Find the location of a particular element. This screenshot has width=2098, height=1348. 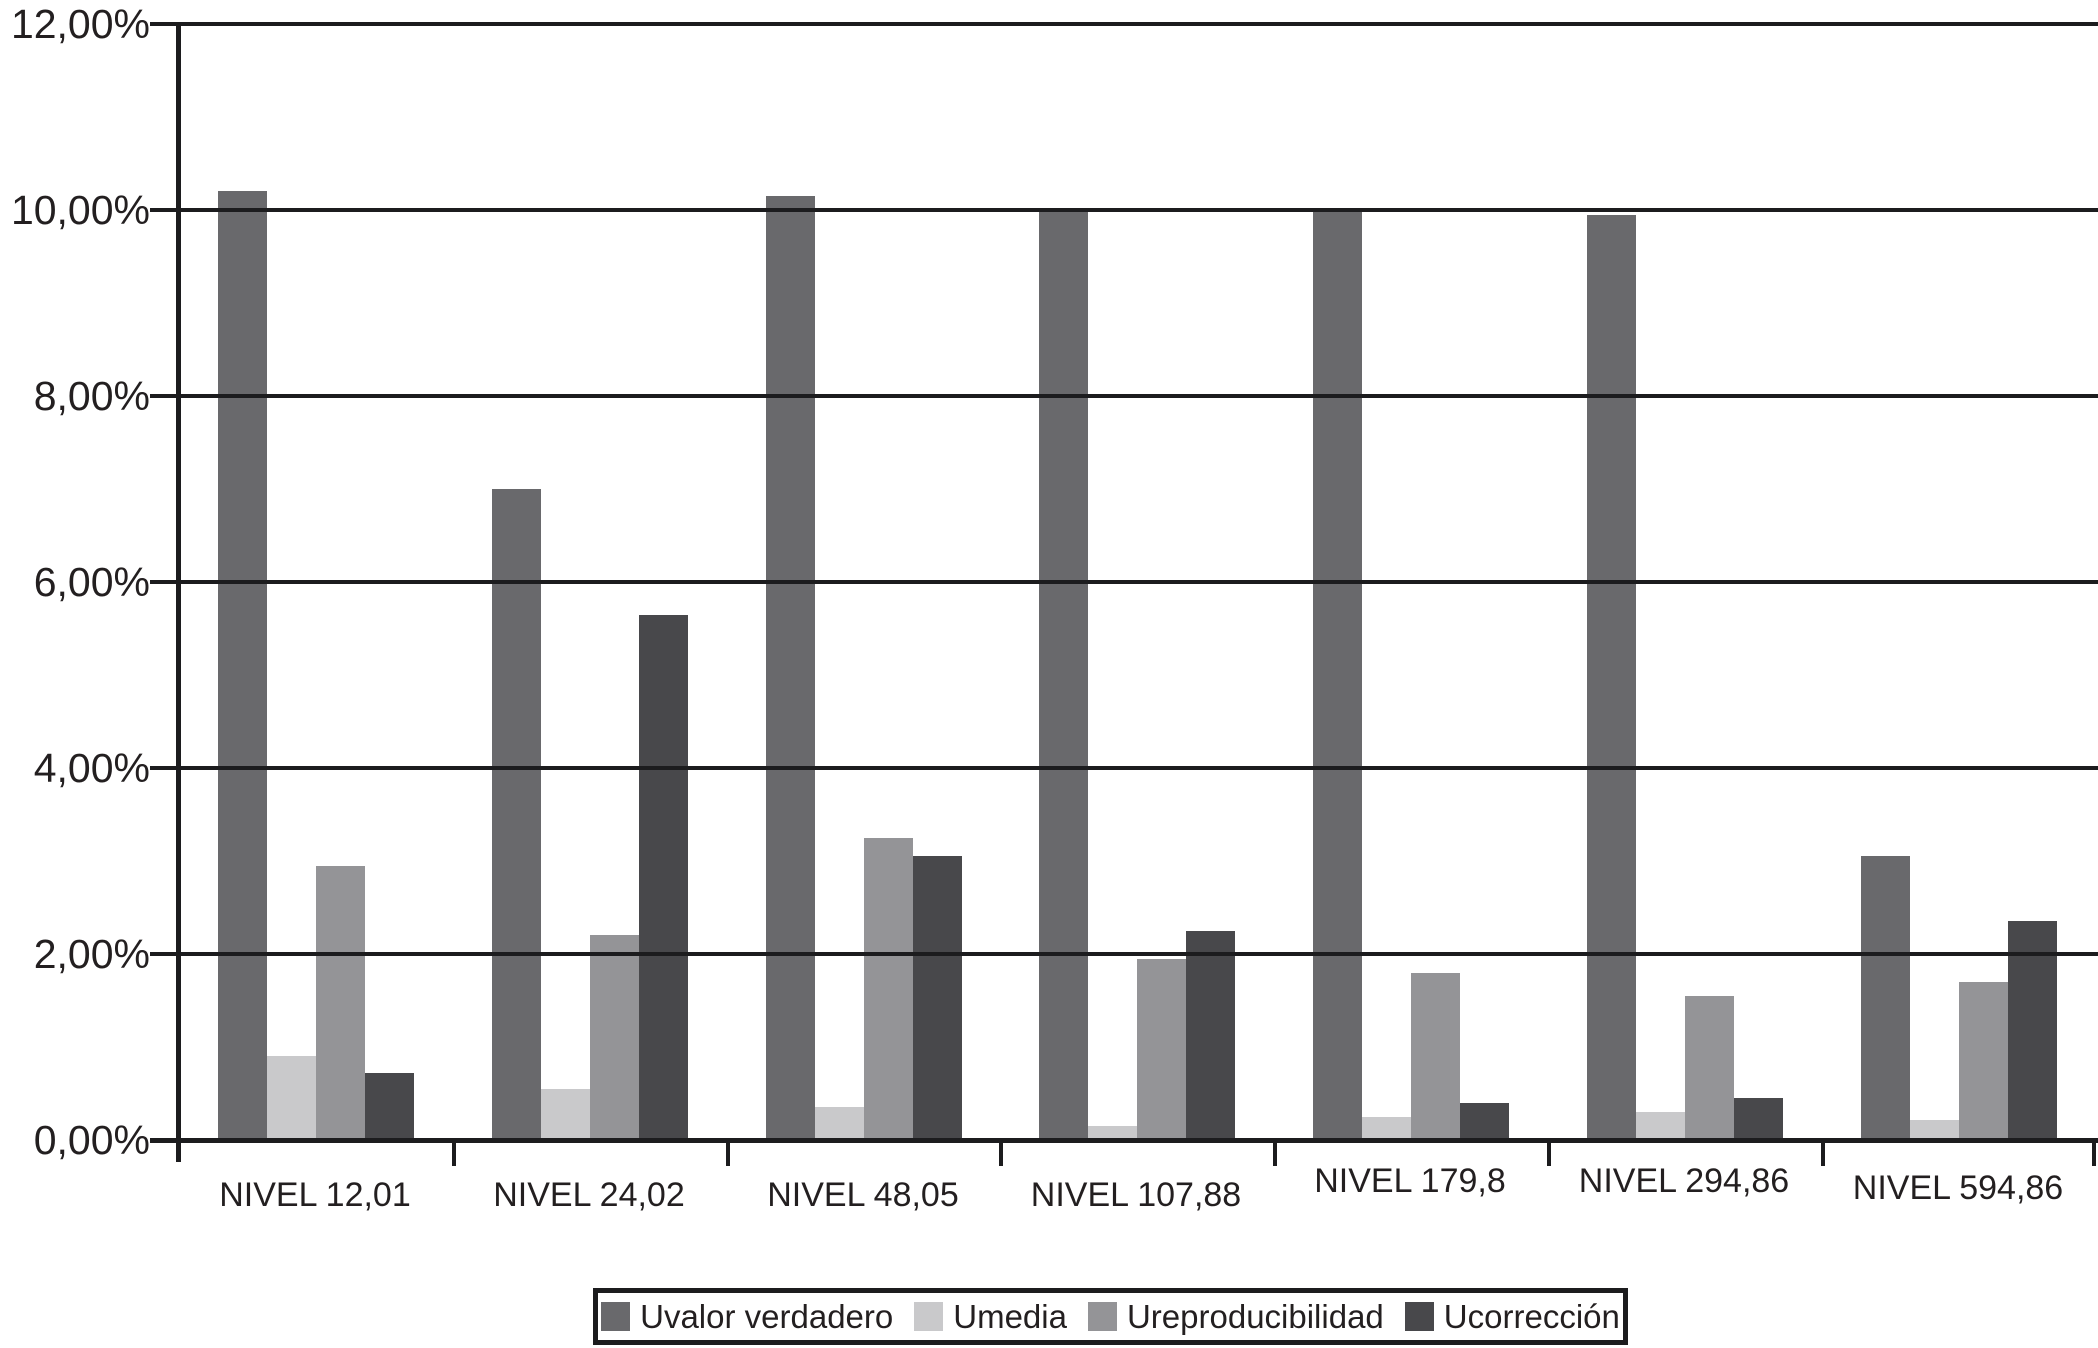

y-axis-line is located at coordinates (178, 592).